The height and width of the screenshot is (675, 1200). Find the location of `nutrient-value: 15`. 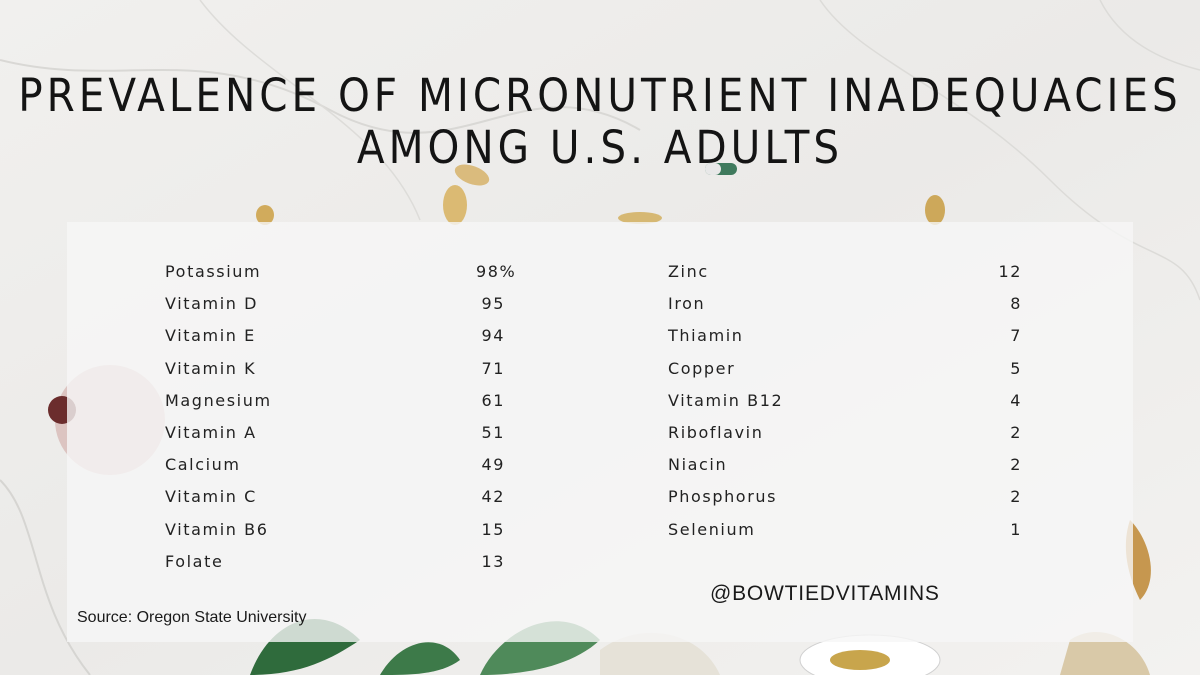

nutrient-value: 15 is located at coordinates (493, 529).